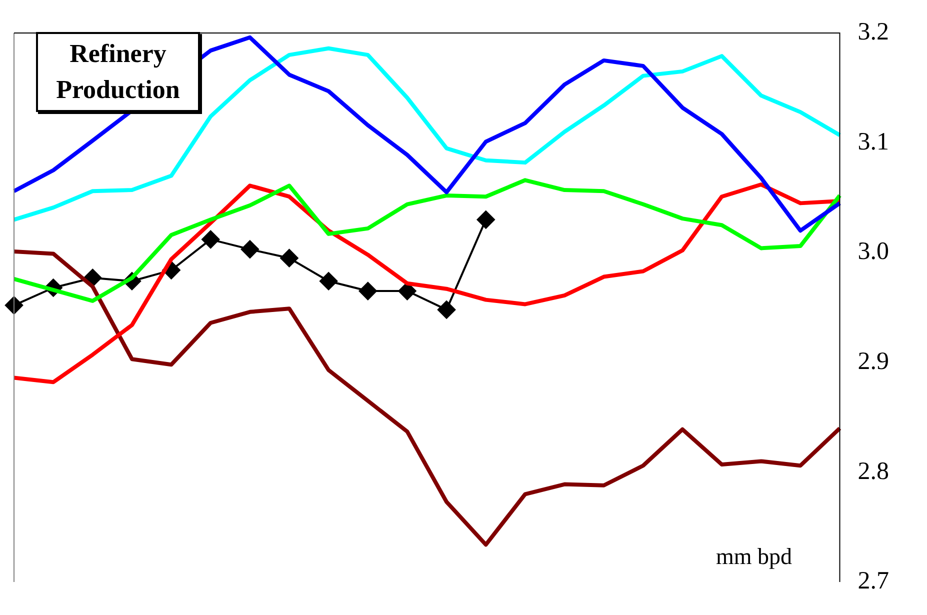  I want to click on y-tick-label: 2.8, so click(873, 471).